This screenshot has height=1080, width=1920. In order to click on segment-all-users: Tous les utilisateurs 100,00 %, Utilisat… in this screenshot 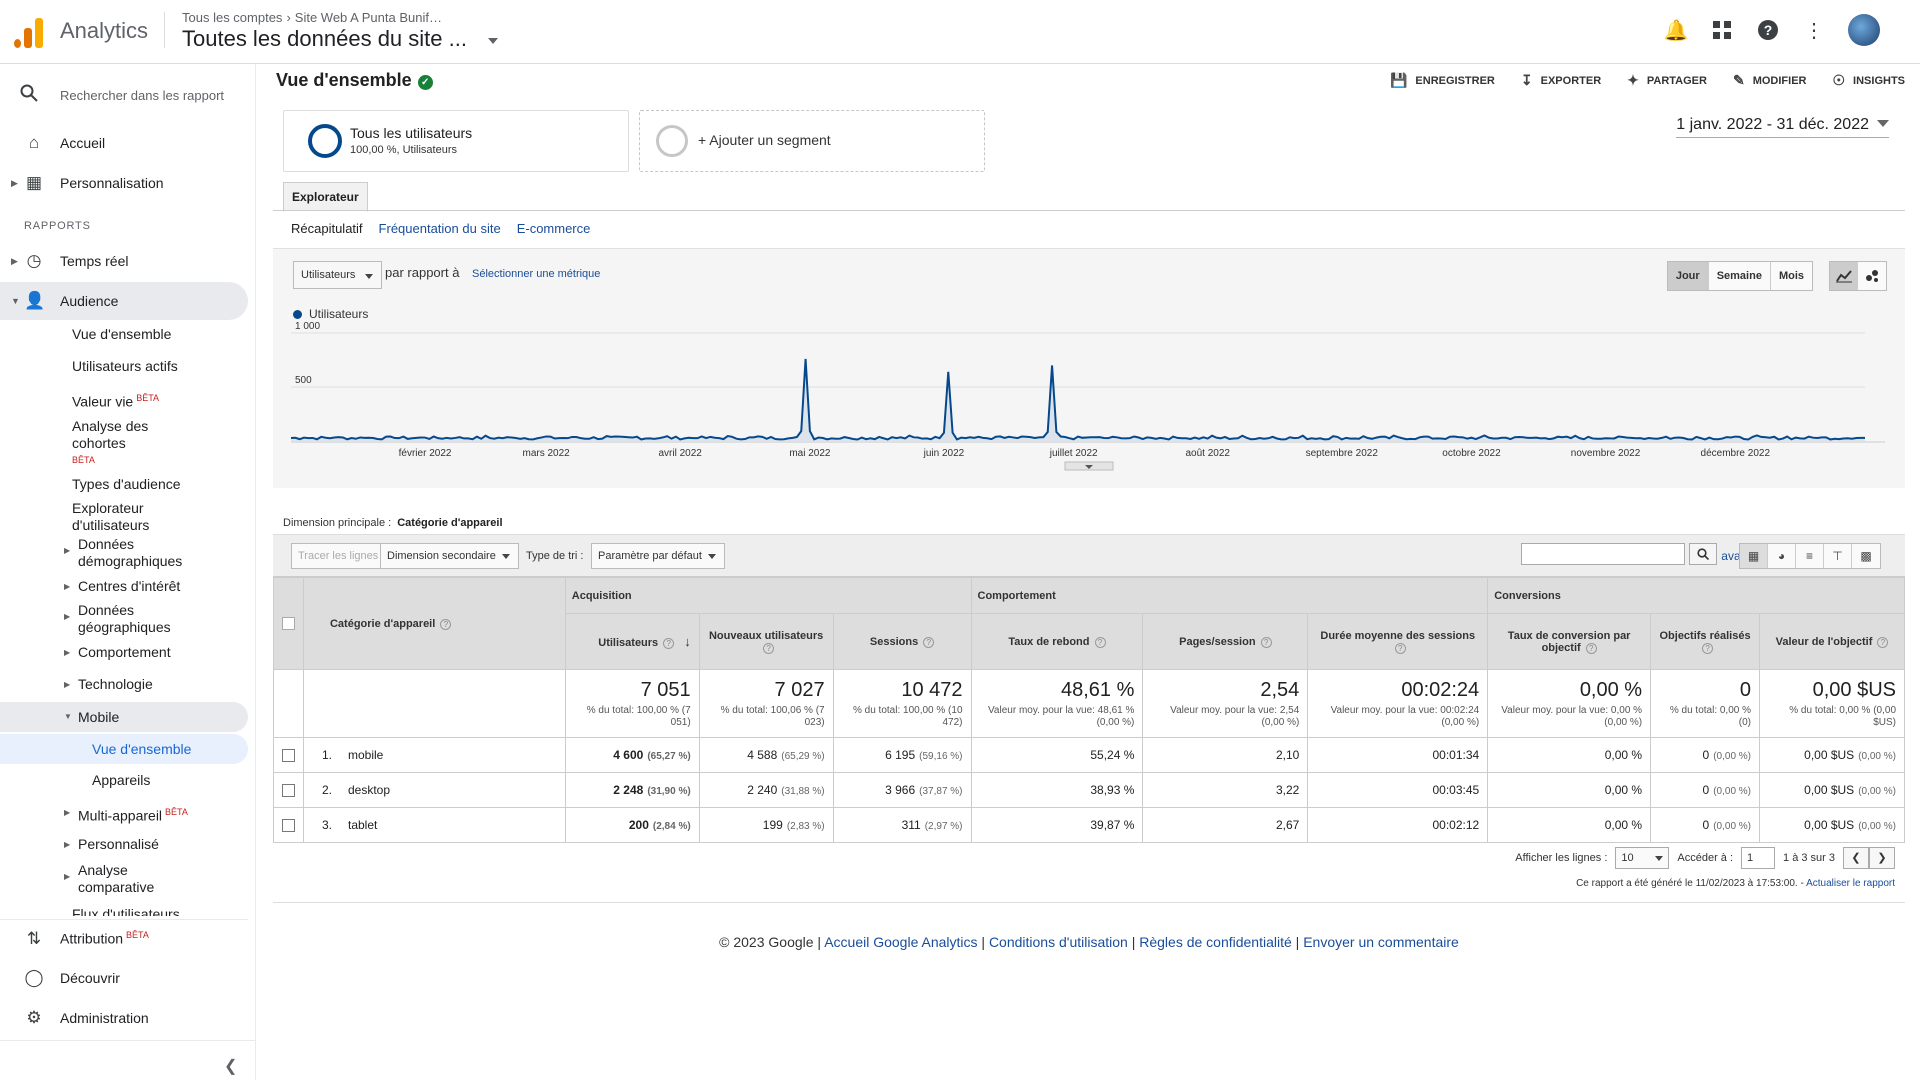, I will do `click(456, 141)`.